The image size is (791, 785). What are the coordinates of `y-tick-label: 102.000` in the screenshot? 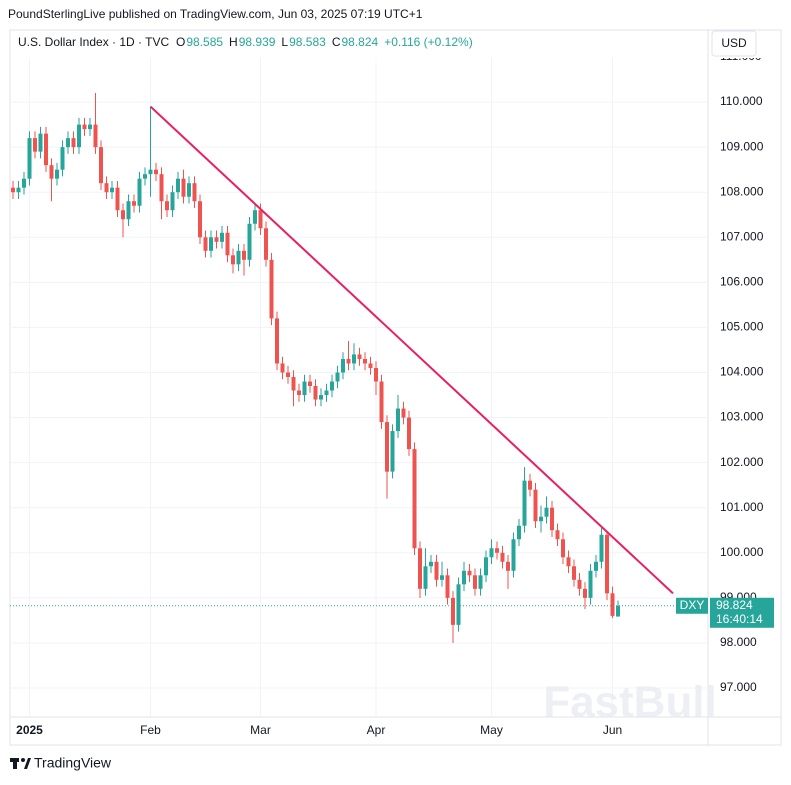 It's located at (742, 462).